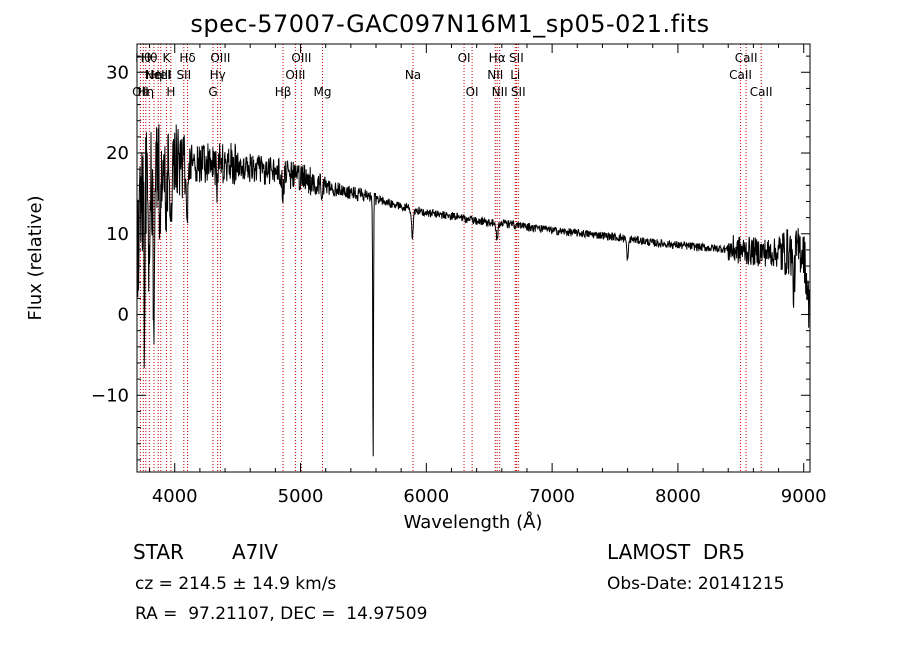 The height and width of the screenshot is (649, 900). I want to click on line-marker-label: Na, so click(413, 75).